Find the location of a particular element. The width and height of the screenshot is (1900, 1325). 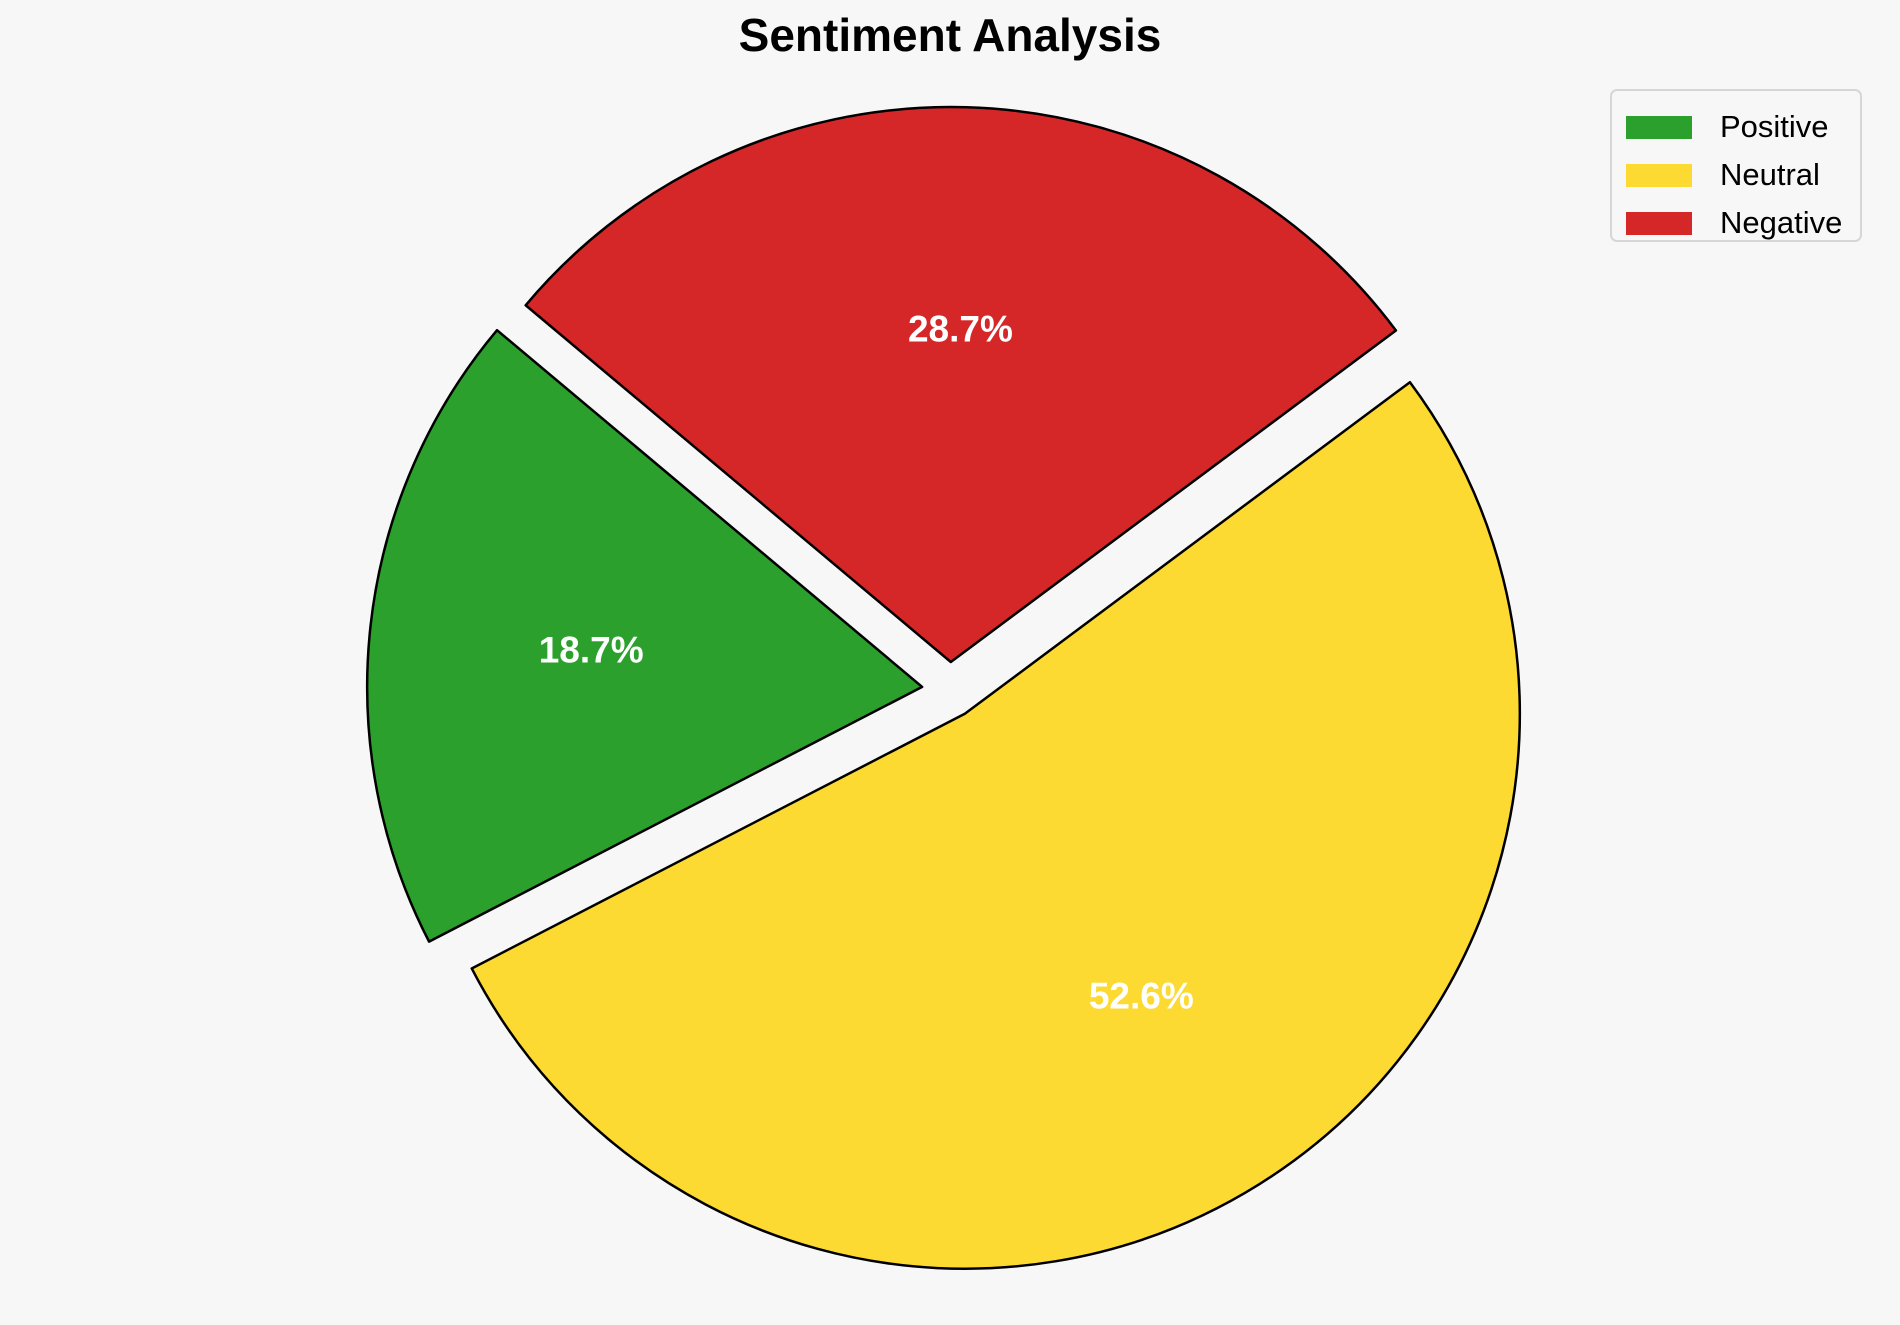

legend-item-positive: Positive is located at coordinates (1743, 127).